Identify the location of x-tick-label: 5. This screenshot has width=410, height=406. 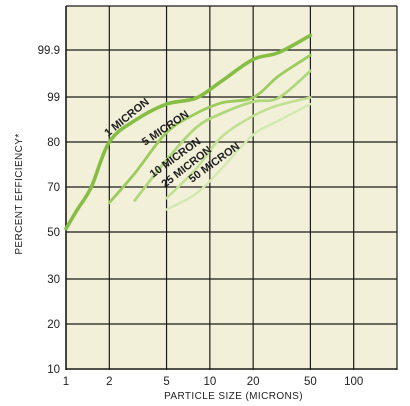
(166, 382).